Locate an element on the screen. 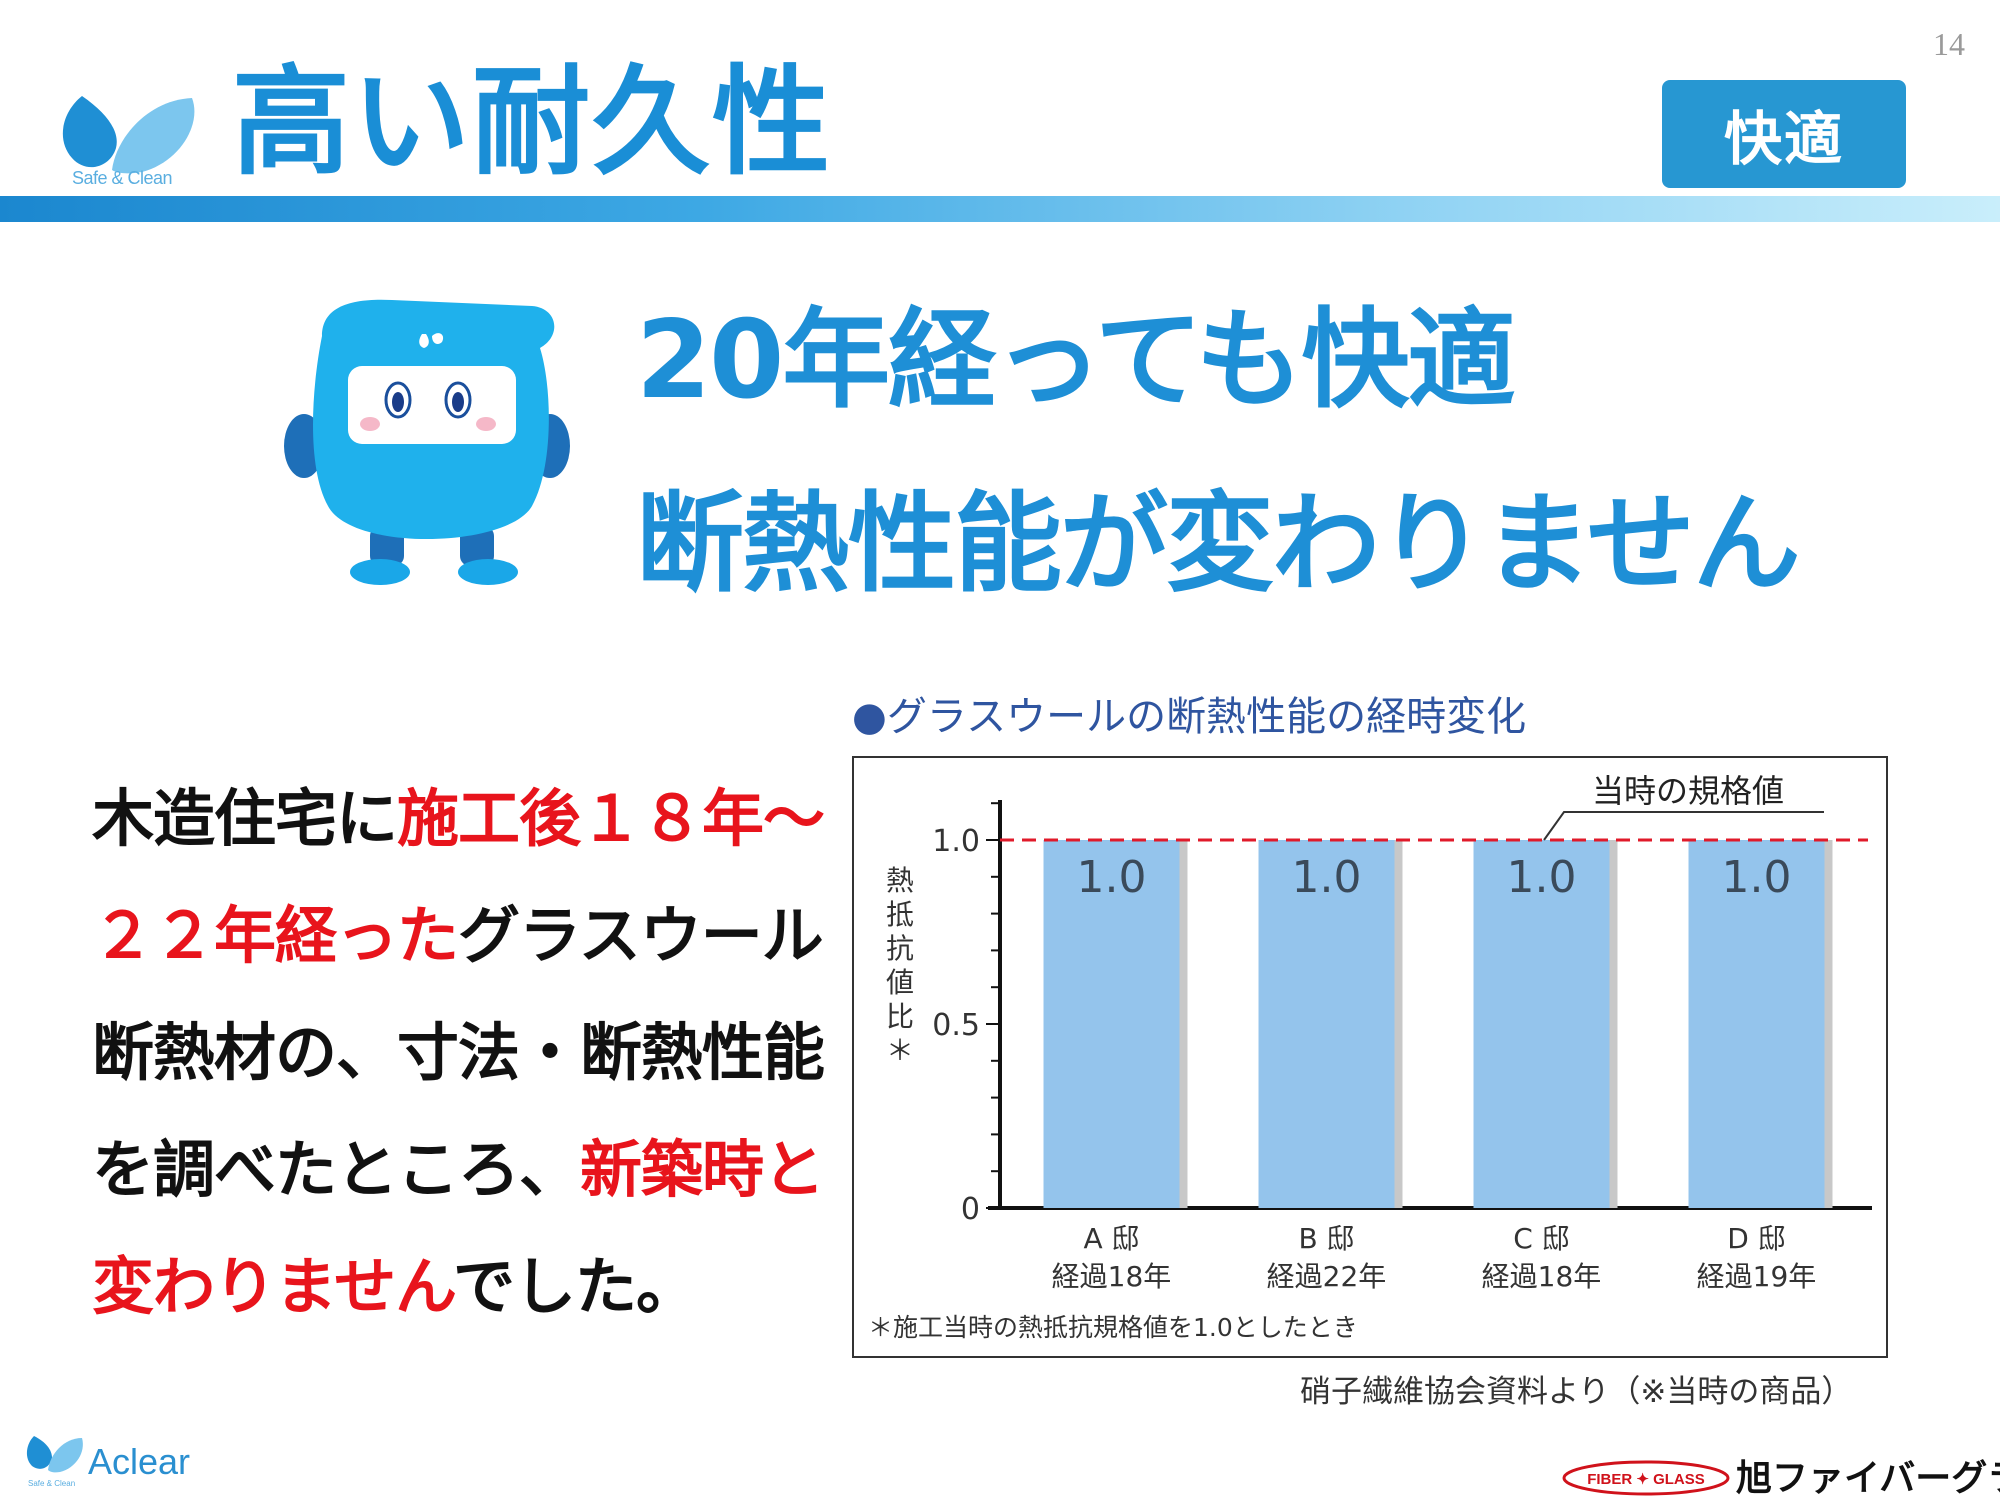 Image resolution: width=2000 pixels, height=1500 pixels. brand-badge-text: FIBER ✦ GLASS is located at coordinates (1646, 1479).